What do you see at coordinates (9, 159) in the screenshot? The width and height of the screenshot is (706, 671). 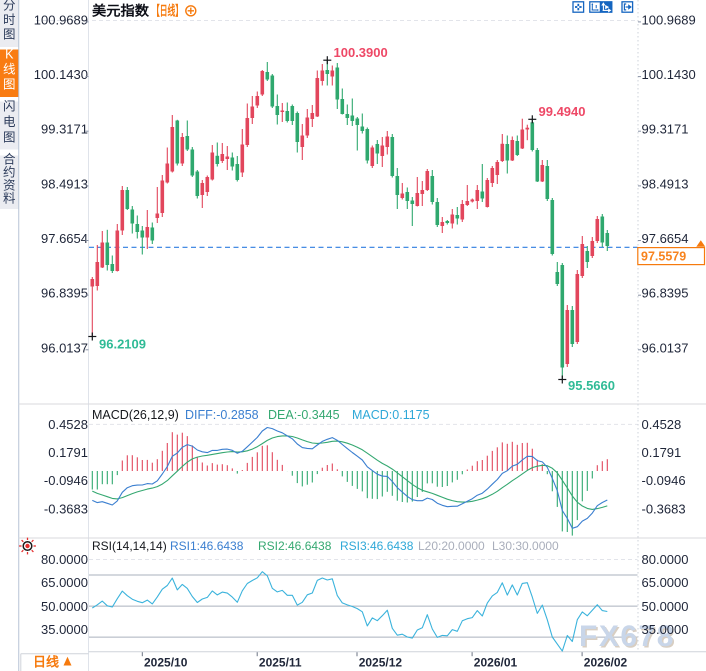 I see `svg-text: 合` at bounding box center [9, 159].